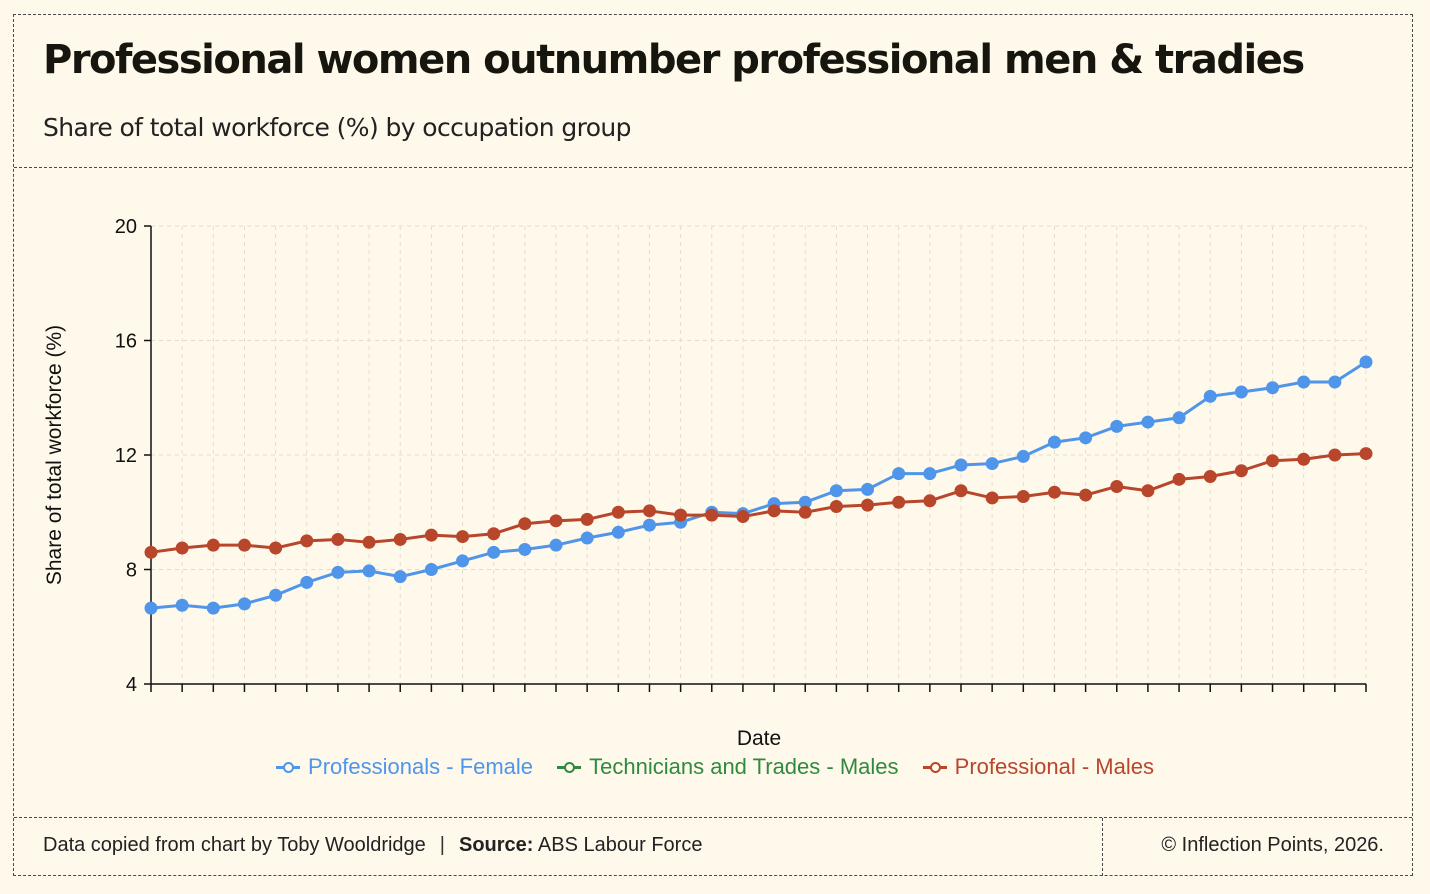 This screenshot has width=1430, height=894. What do you see at coordinates (759, 738) in the screenshot?
I see `x-axis-label: Date` at bounding box center [759, 738].